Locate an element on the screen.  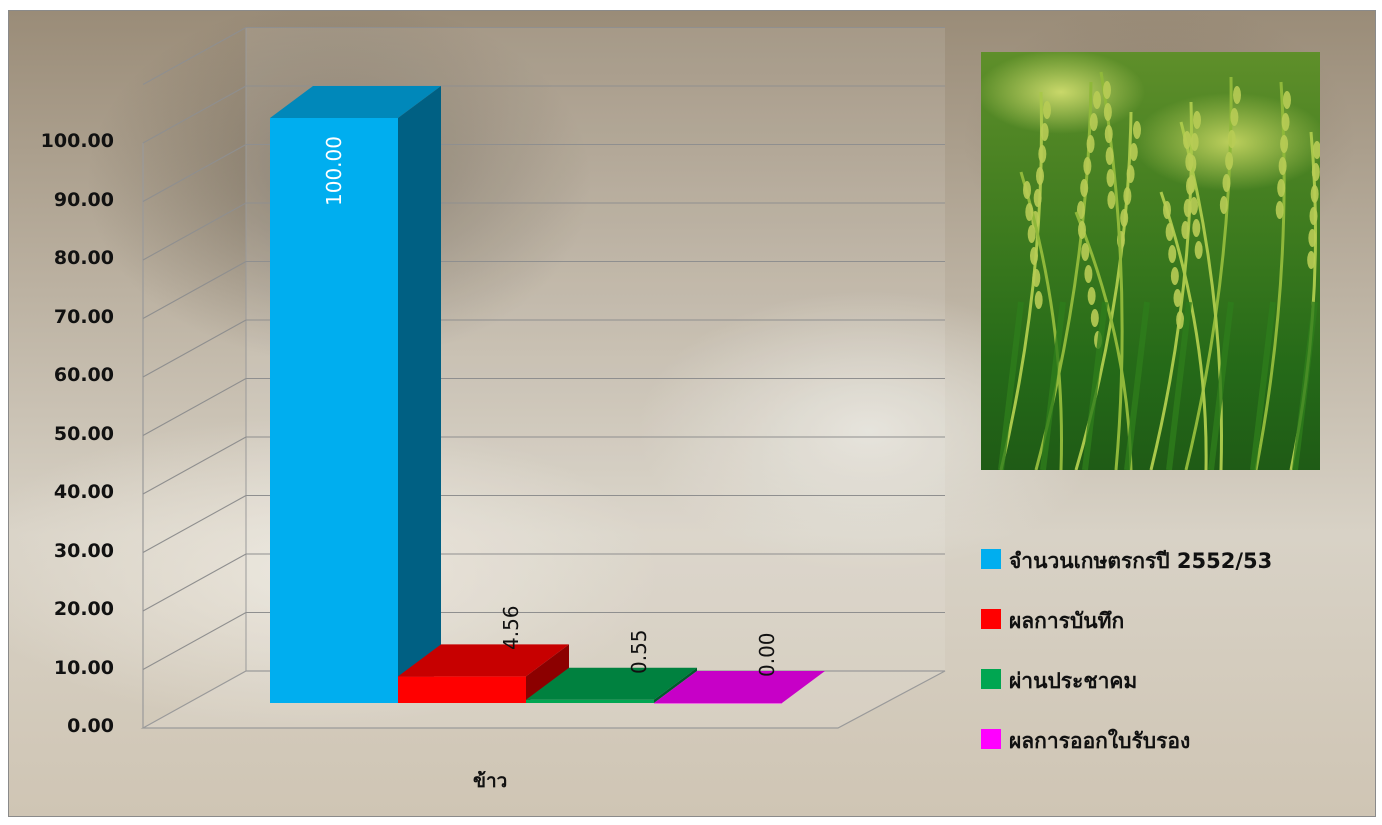
data-label-2: 4.56 is located at coordinates (511, 628).